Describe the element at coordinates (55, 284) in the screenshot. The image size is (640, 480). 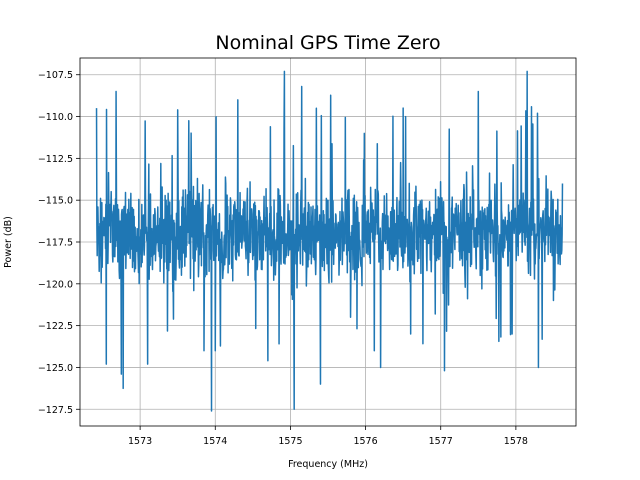
I see `y-tick-label: −120.0` at that location.